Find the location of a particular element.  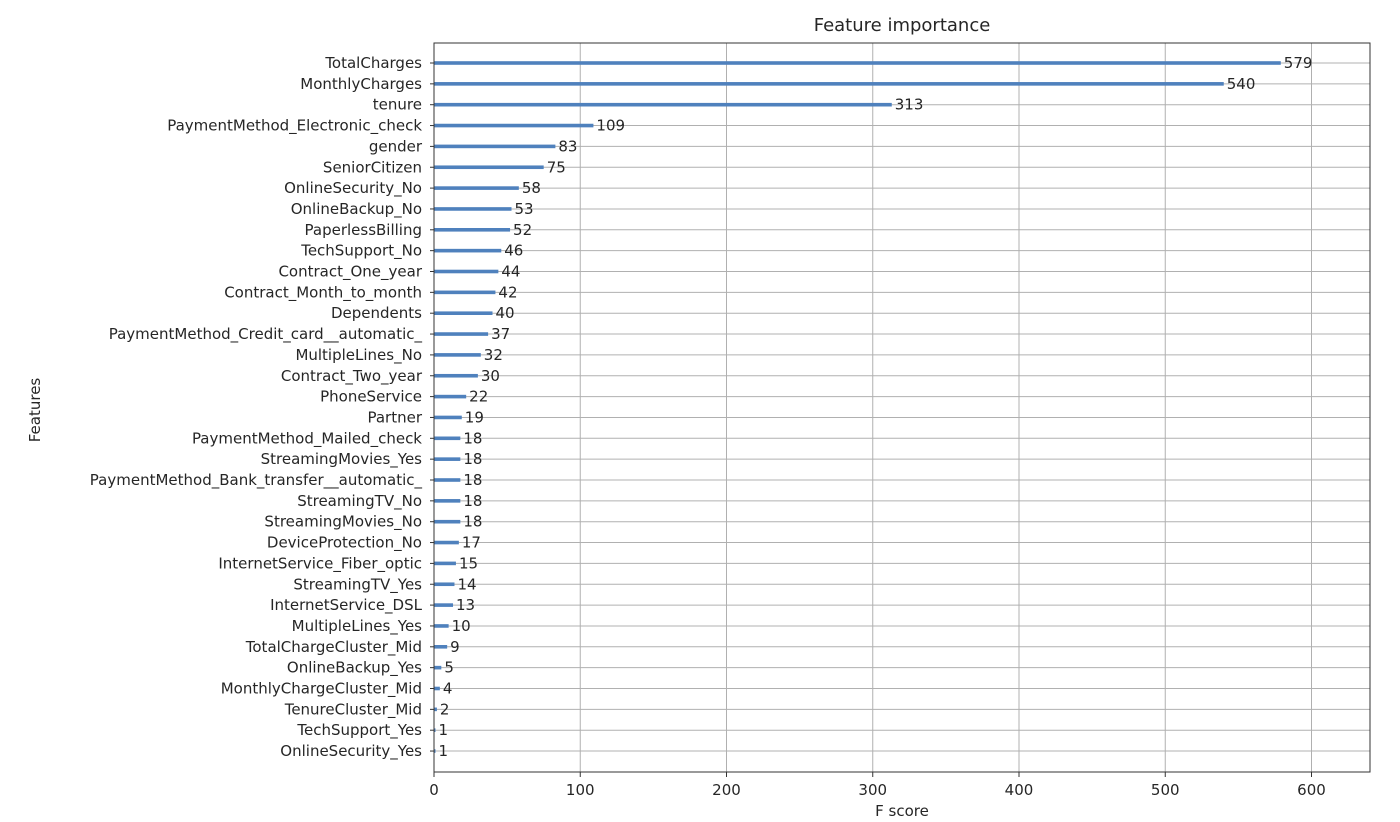

y-tick-label: TechSupport_Yes is located at coordinates (359, 730).